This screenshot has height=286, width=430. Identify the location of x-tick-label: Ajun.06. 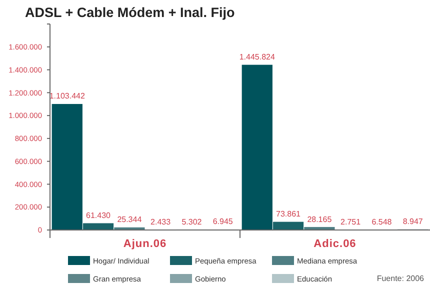
(145, 244).